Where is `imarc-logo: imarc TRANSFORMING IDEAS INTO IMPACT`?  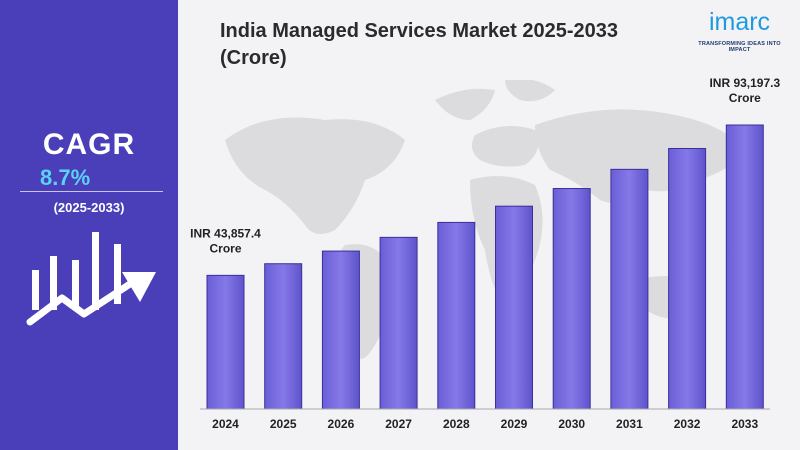 imarc-logo: imarc TRANSFORMING IDEAS INTO IMPACT is located at coordinates (739, 33).